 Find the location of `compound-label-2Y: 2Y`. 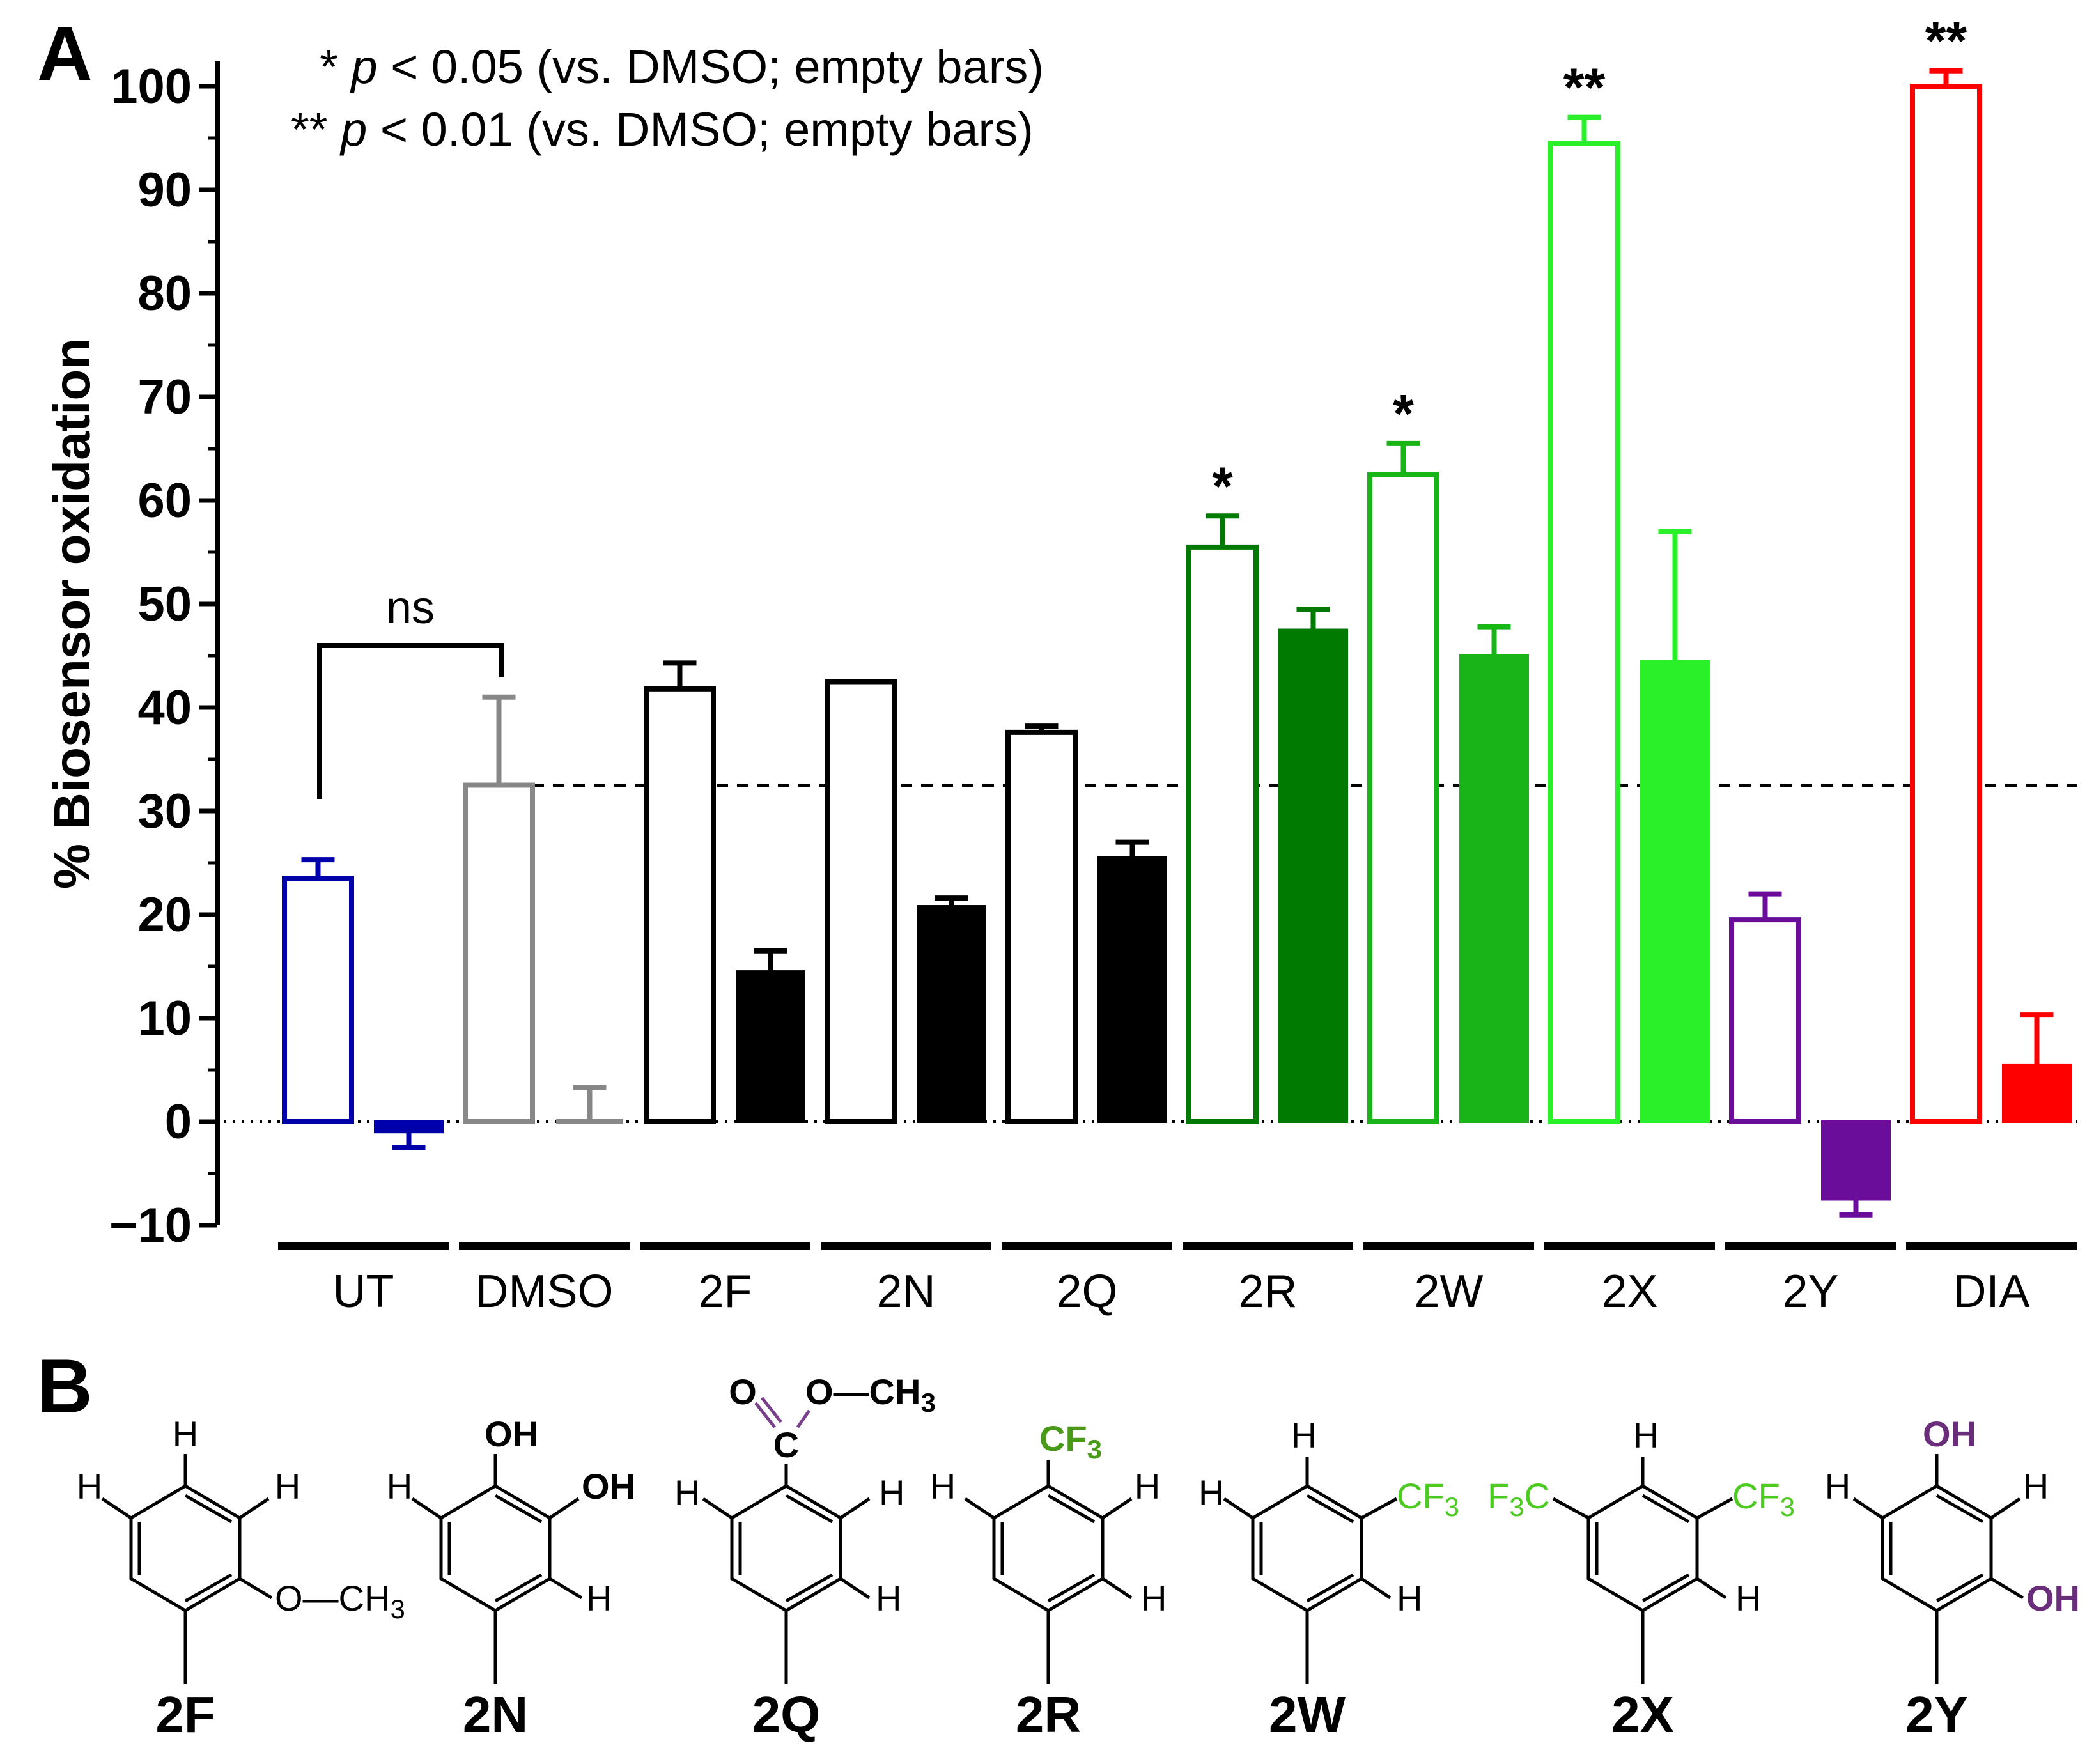

compound-label-2Y: 2Y is located at coordinates (1936, 1714).